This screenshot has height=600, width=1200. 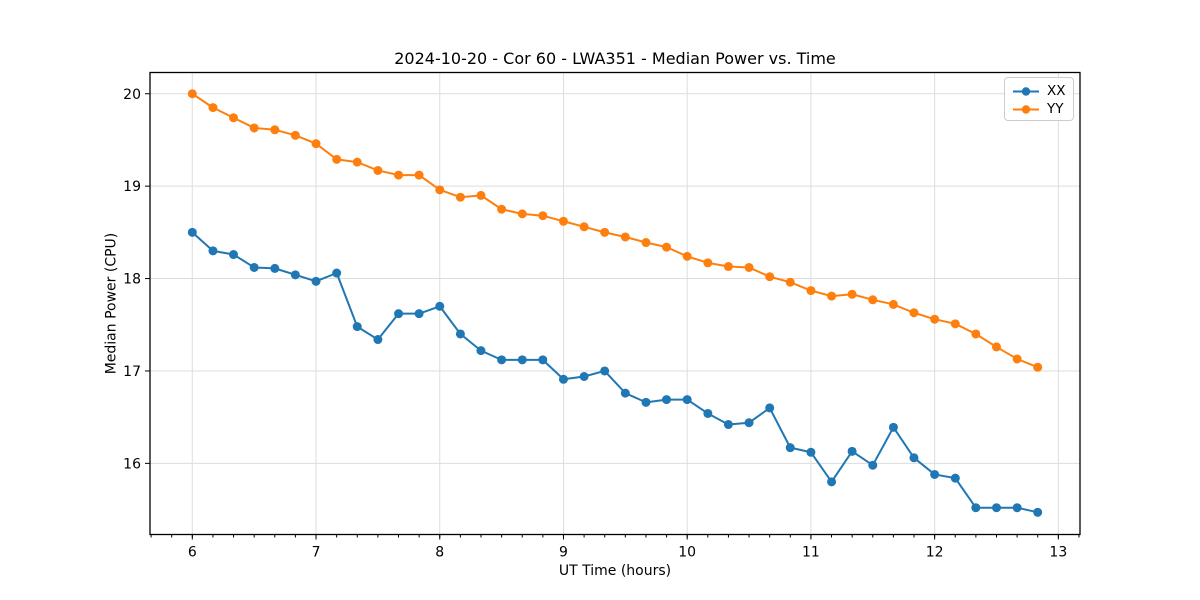 What do you see at coordinates (132, 464) in the screenshot?
I see `svg-text: 16` at bounding box center [132, 464].